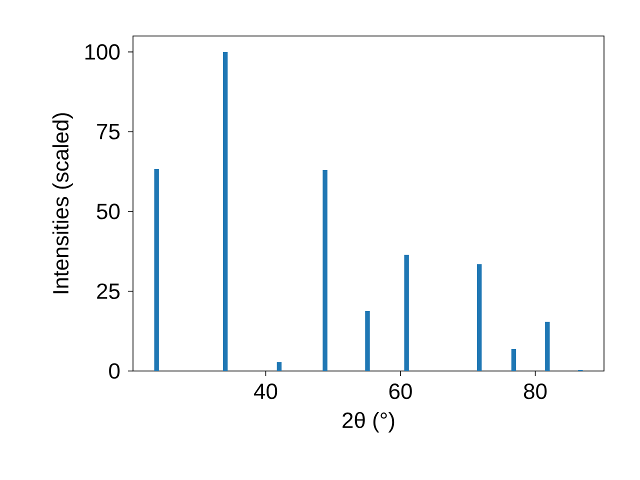  Describe the element at coordinates (108, 212) in the screenshot. I see `y-tick-label: 50` at that location.